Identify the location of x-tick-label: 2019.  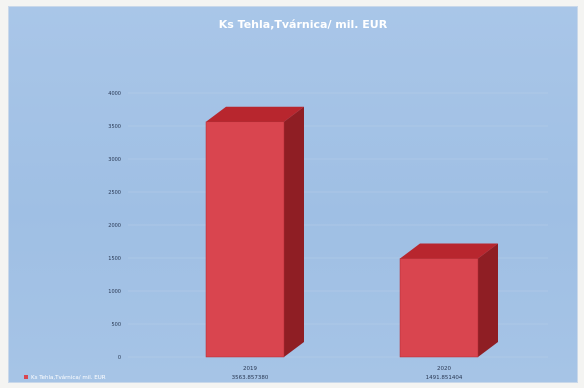
(250, 369).